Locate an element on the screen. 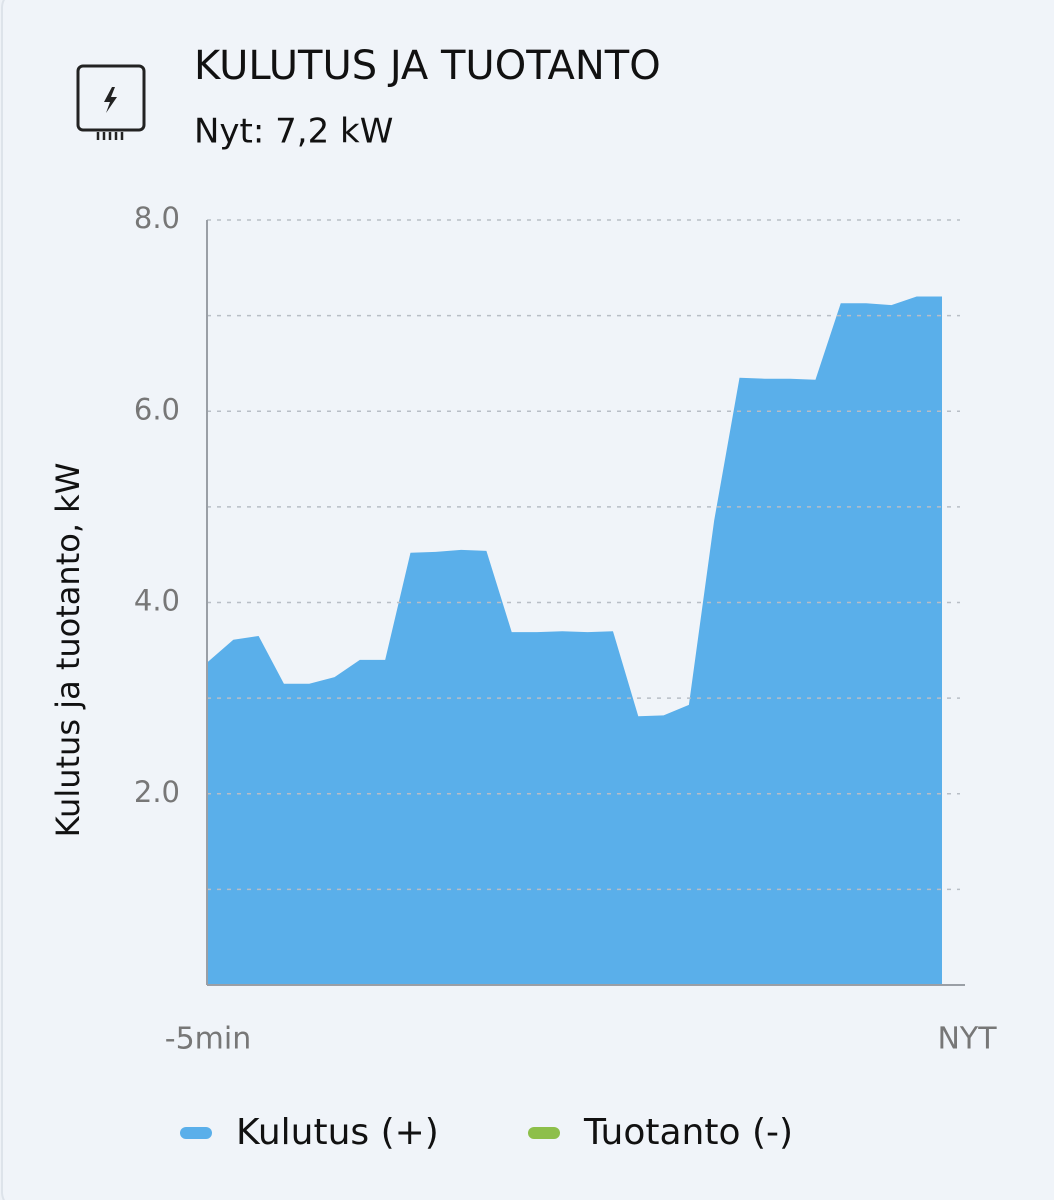  y-tick-label: 4.0 is located at coordinates (157, 601).